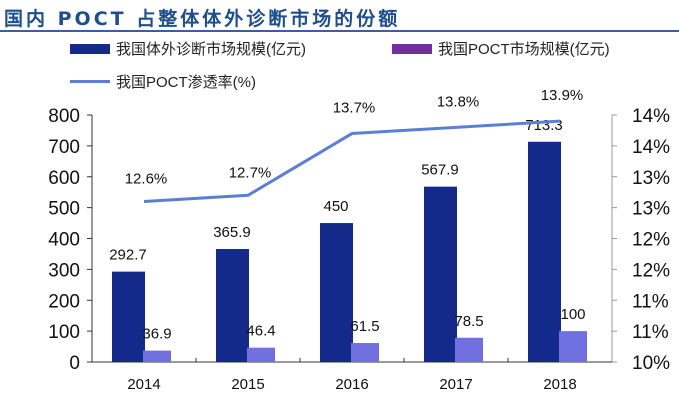 This screenshot has height=401, width=679. I want to click on bar-label-ivd: 365.9, so click(232, 232).